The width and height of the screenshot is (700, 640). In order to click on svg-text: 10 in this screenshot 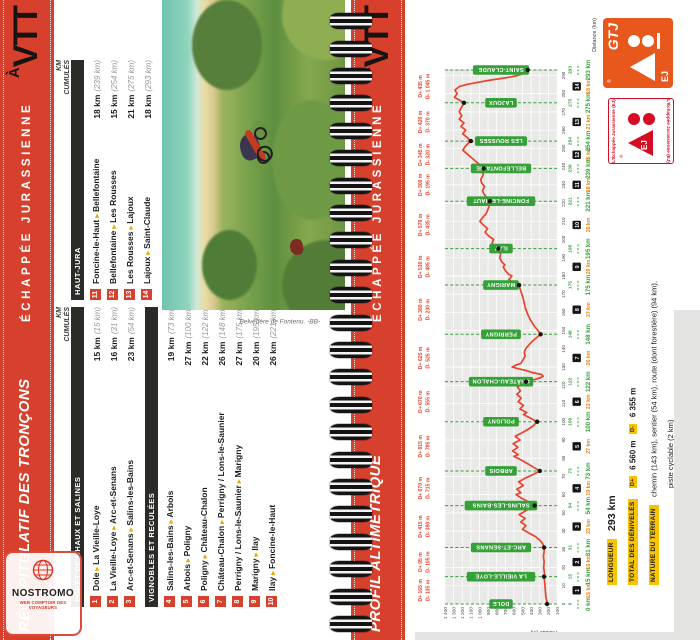, I will do `click(578, 225)`.